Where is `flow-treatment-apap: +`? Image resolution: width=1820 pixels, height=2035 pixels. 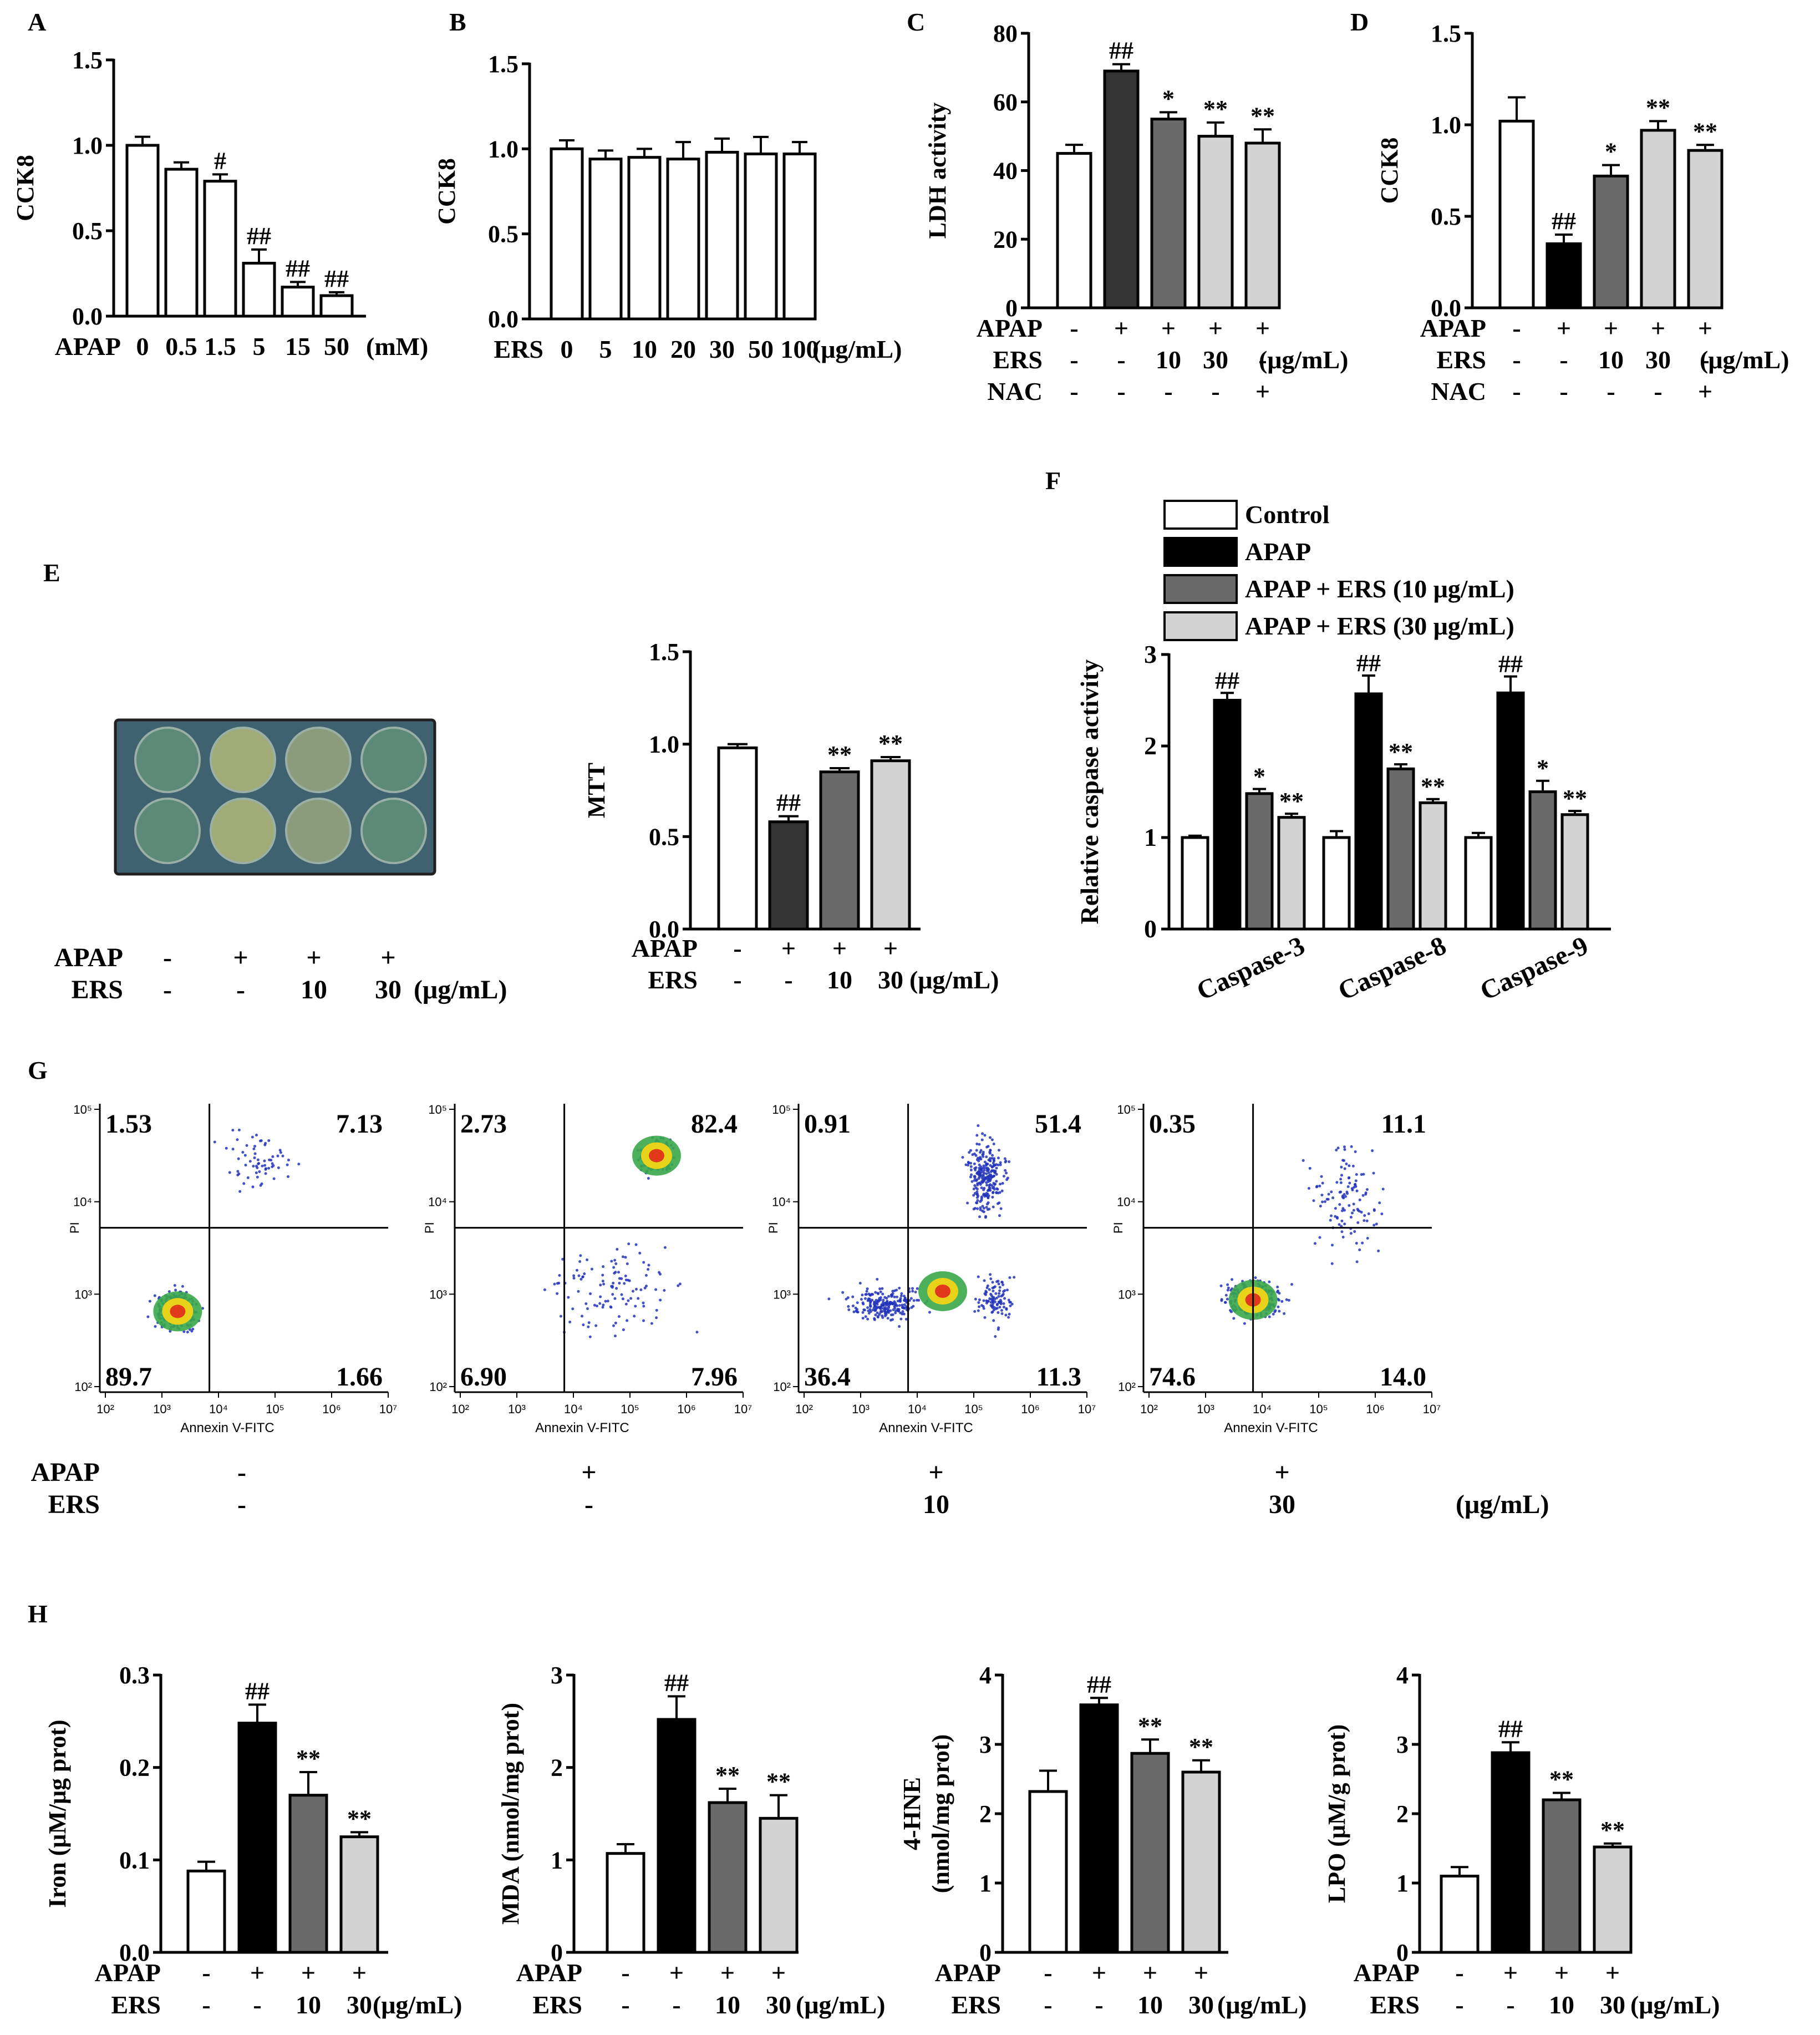
flow-treatment-apap: + is located at coordinates (588, 1472).